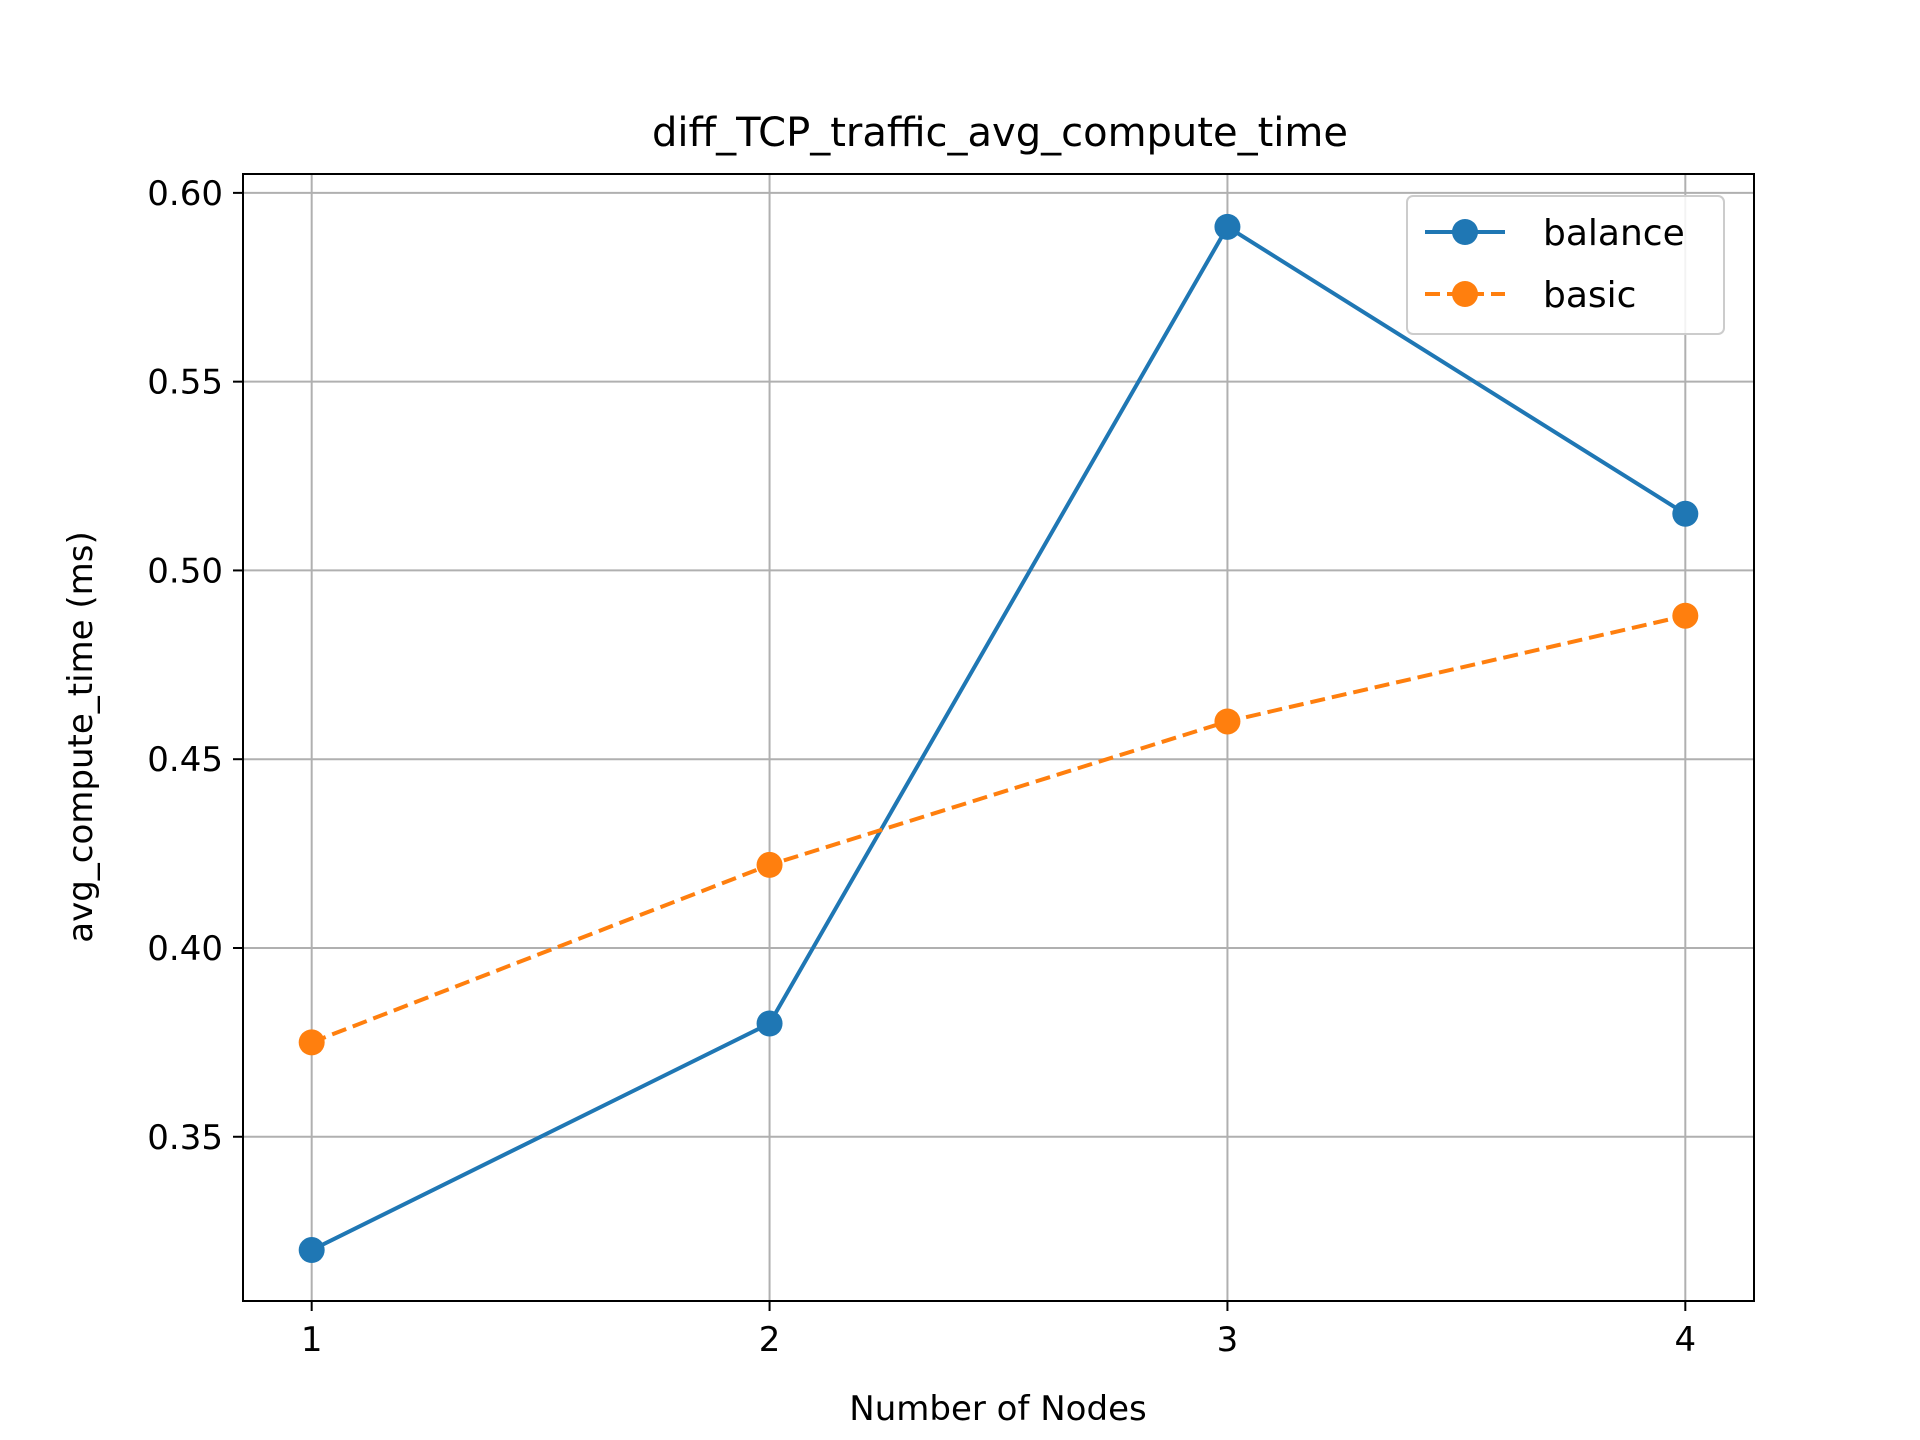 The height and width of the screenshot is (1440, 1920). What do you see at coordinates (770, 1340) in the screenshot?
I see `x-tick-label: 2` at bounding box center [770, 1340].